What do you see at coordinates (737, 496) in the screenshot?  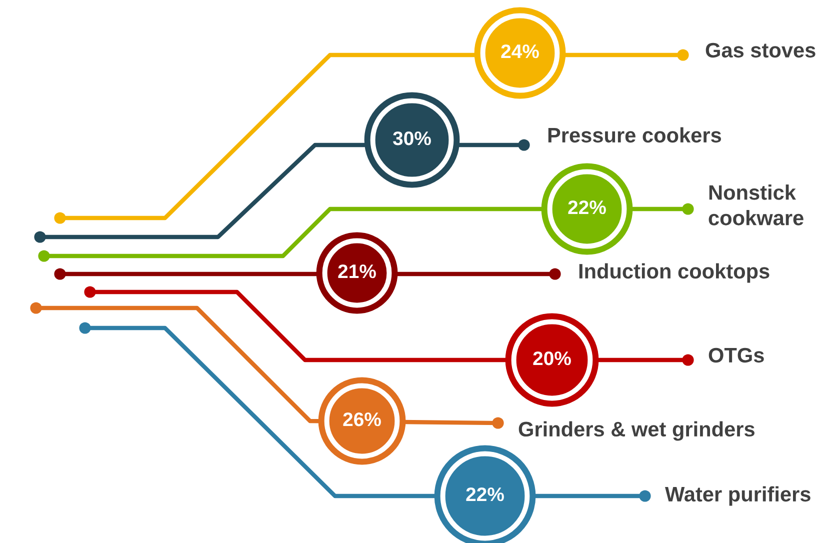 I see `category-label: Water purifiers` at bounding box center [737, 496].